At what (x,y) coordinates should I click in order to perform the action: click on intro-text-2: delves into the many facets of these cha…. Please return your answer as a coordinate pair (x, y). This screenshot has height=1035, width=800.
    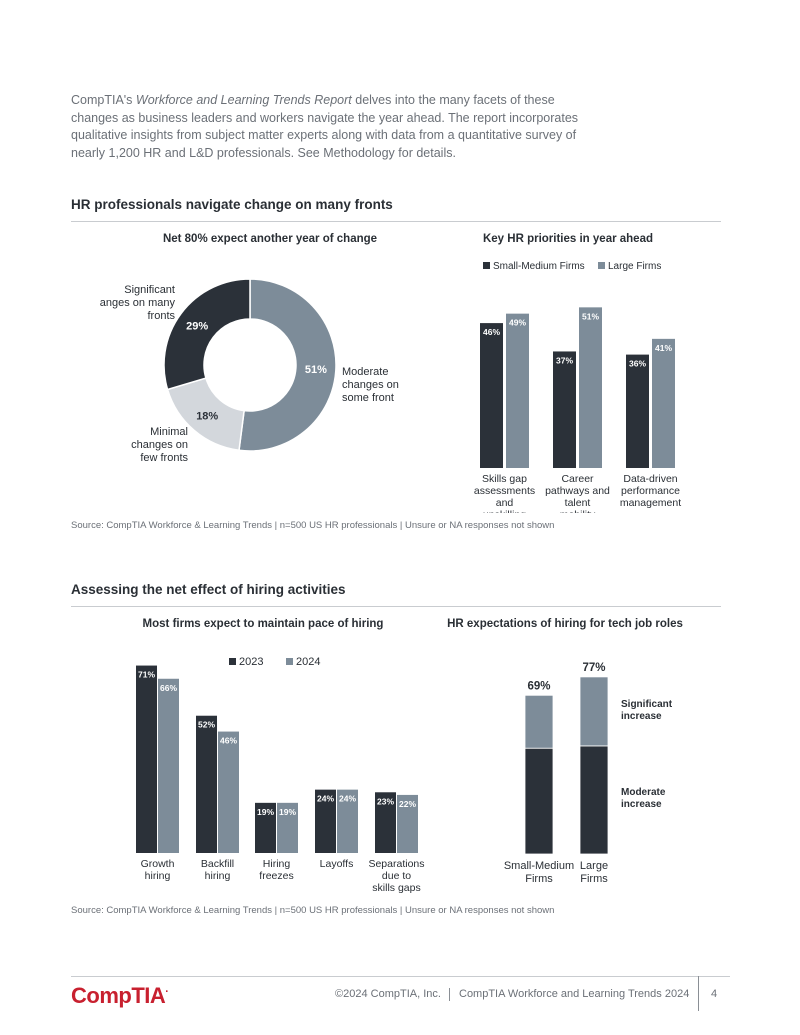
    Looking at the image, I should click on (325, 126).